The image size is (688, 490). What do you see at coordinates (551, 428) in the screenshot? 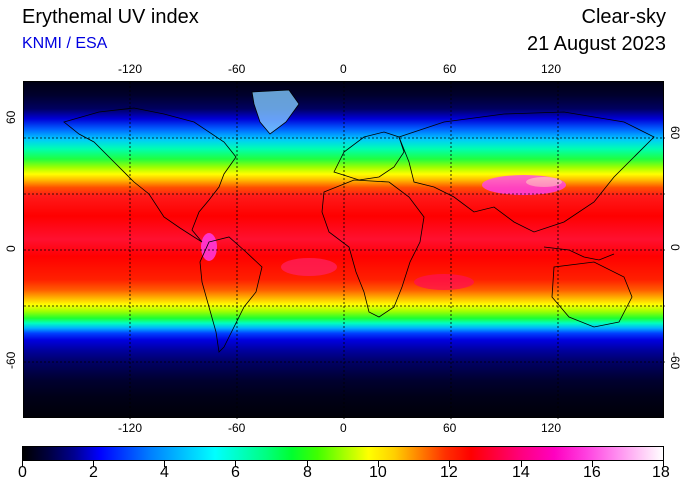
I see `lon-label-bottom: 120` at bounding box center [551, 428].